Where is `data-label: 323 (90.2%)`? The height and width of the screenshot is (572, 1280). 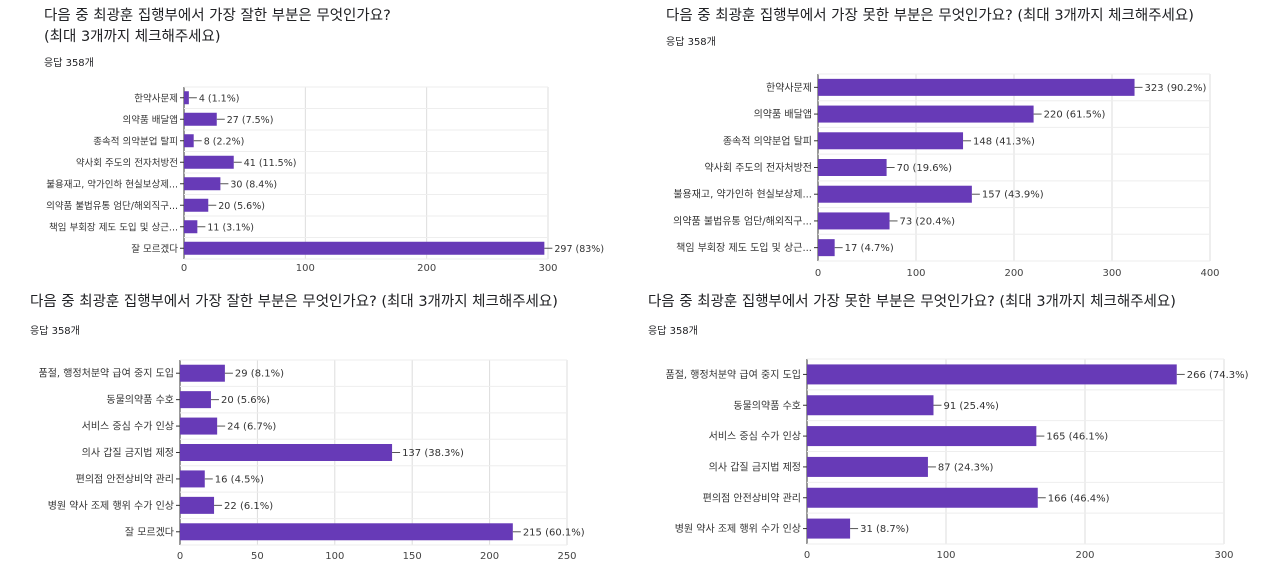 data-label: 323 (90.2%) is located at coordinates (1176, 88).